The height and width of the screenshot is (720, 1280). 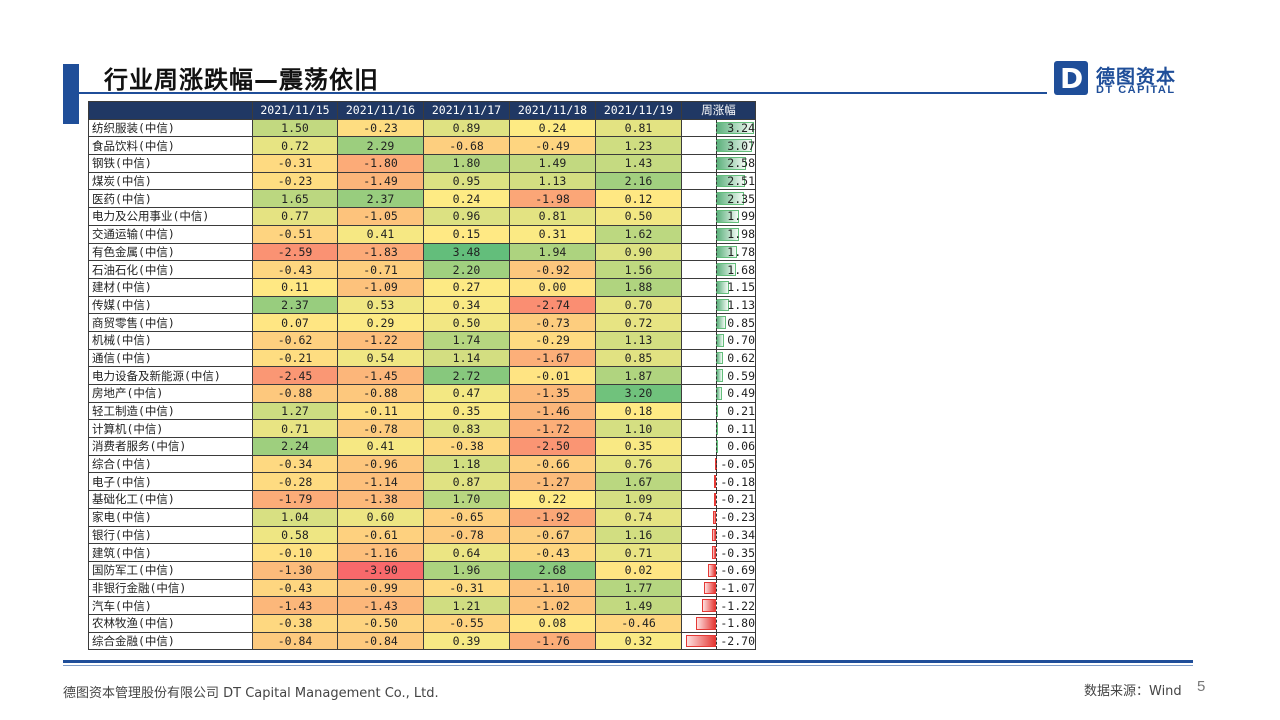 I want to click on weekly-change-cell: 2.51, so click(x=718, y=181).